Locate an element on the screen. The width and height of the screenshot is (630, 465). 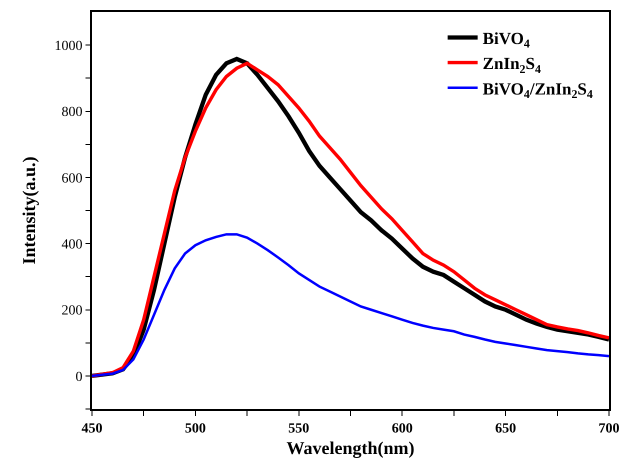
x-tick-label: 650 is located at coordinates (505, 429).